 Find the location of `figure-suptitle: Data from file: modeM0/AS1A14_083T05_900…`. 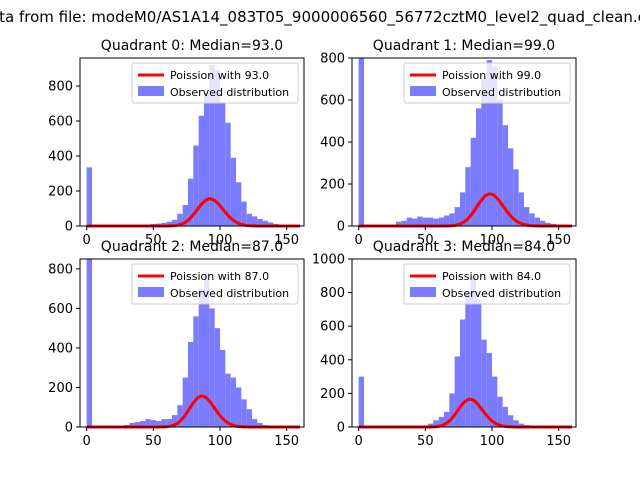

figure-suptitle: Data from file: modeM0/AS1A14_083T05_900… is located at coordinates (320, 17).